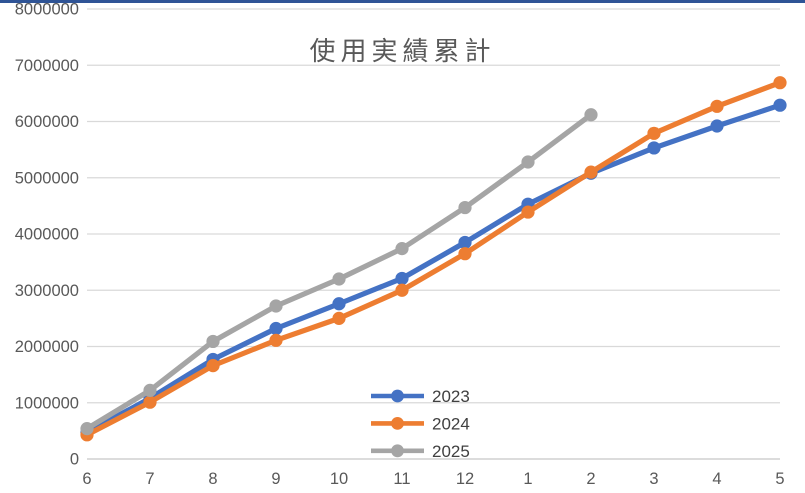  What do you see at coordinates (86, 479) in the screenshot?
I see `x-axis-tick-label: 6` at bounding box center [86, 479].